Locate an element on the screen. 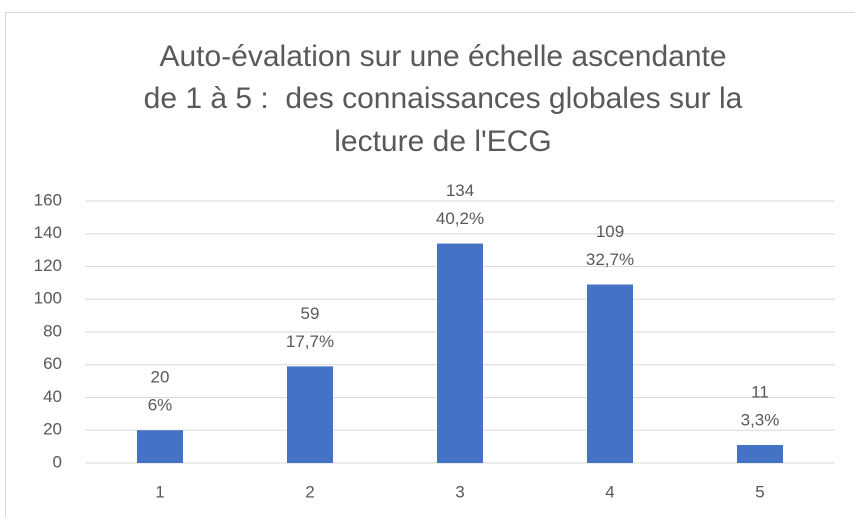 The height and width of the screenshot is (517, 855). y-tick-label: 60 is located at coordinates (52, 363).